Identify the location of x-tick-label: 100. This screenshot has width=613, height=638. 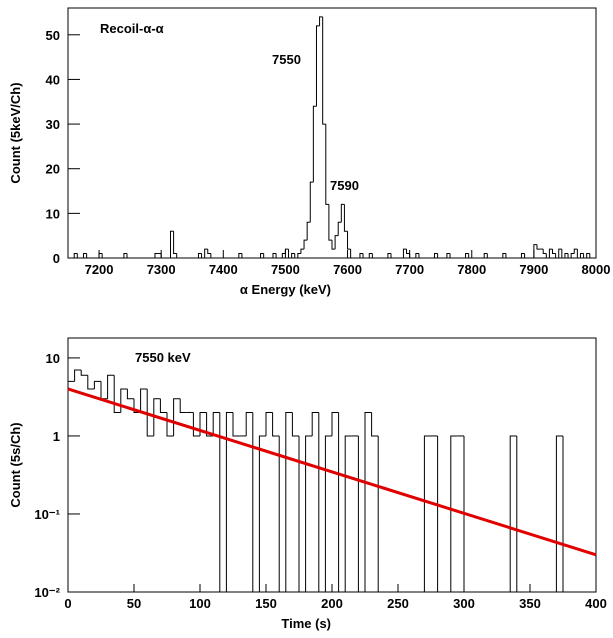
(200, 603).